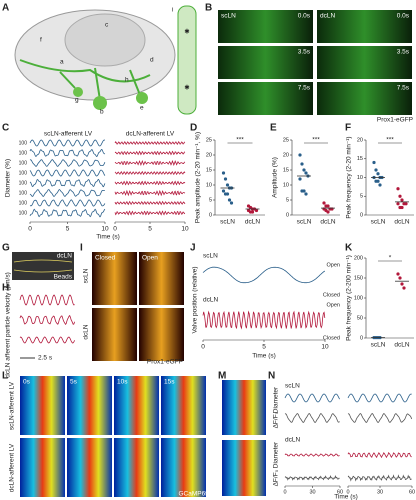 Image resolution: width=416 pixels, height=500 pixels. I want to click on time-label: 0s, so click(27, 382).